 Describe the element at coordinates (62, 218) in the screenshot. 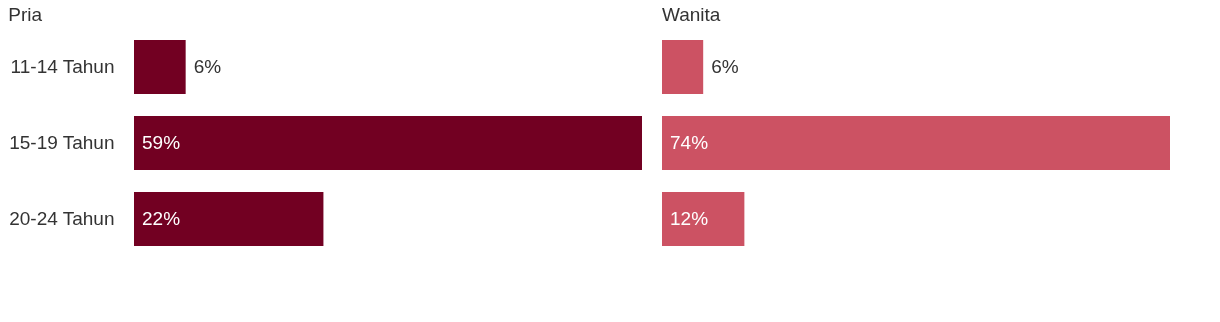

I see `y-tick-label: 20-24 Tahun` at that location.